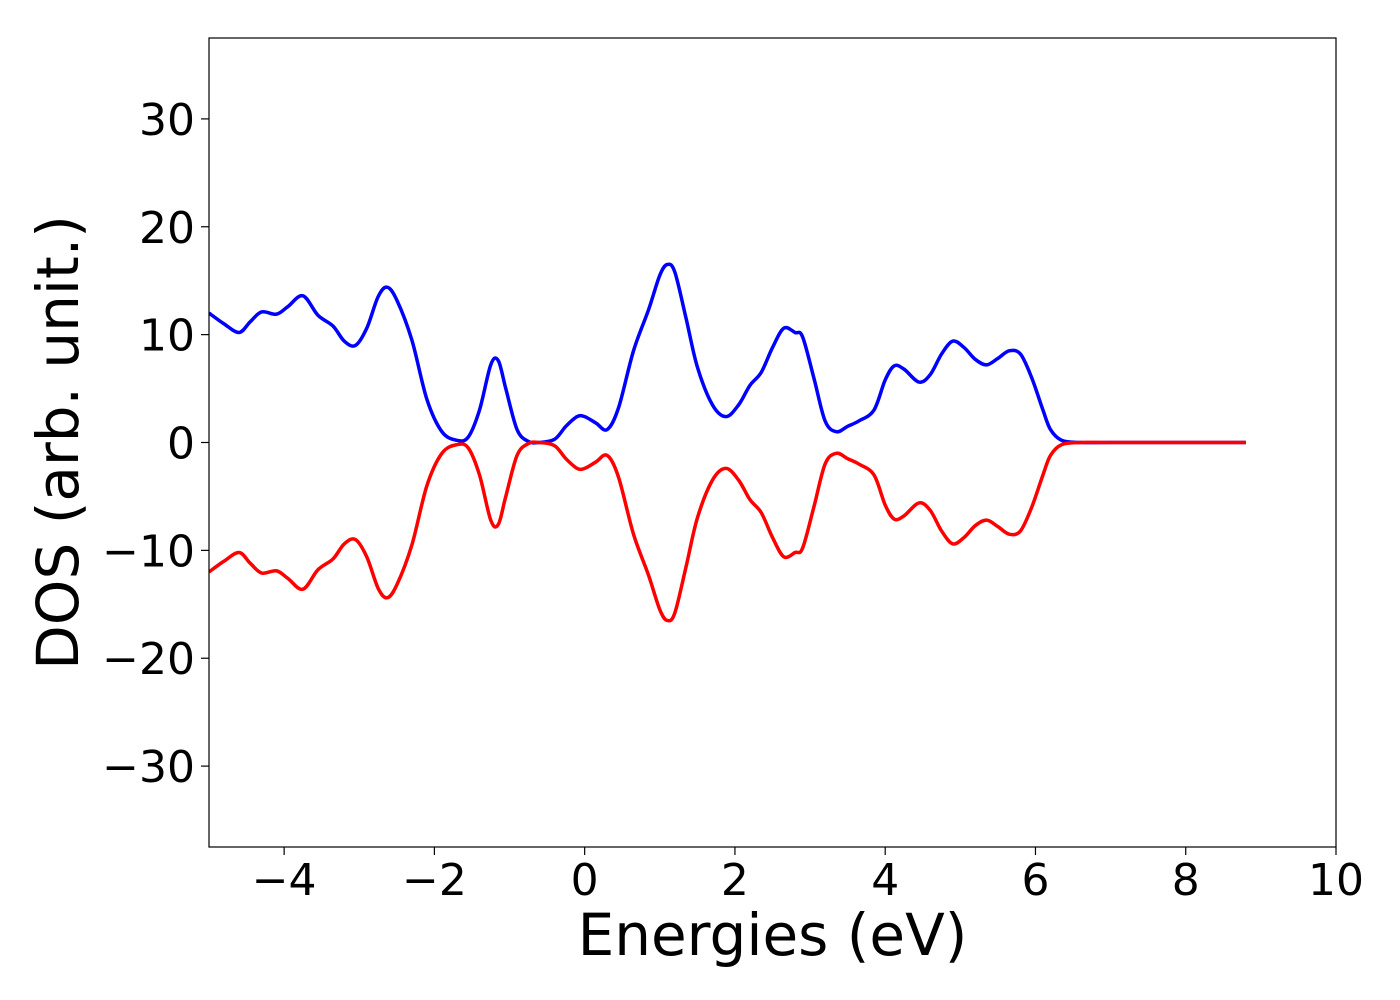 The height and width of the screenshot is (1000, 1400). I want to click on y-tick-label: 20, so click(167, 228).